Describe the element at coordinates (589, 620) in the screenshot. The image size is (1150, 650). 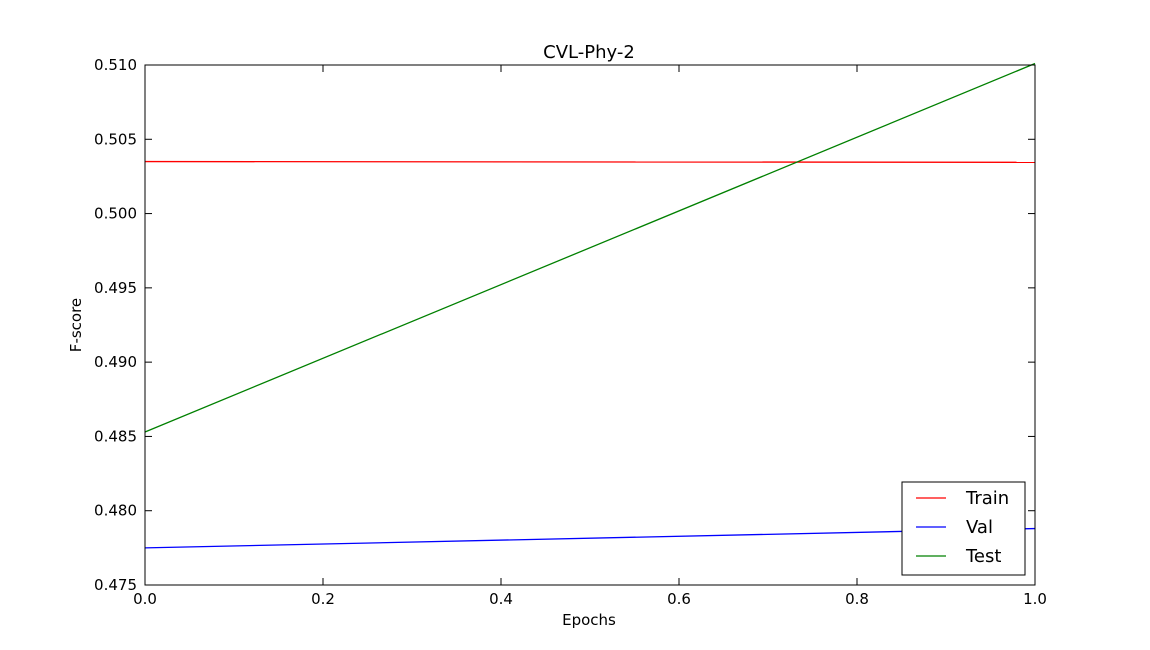
I see `x-axis-label: Epochs` at that location.